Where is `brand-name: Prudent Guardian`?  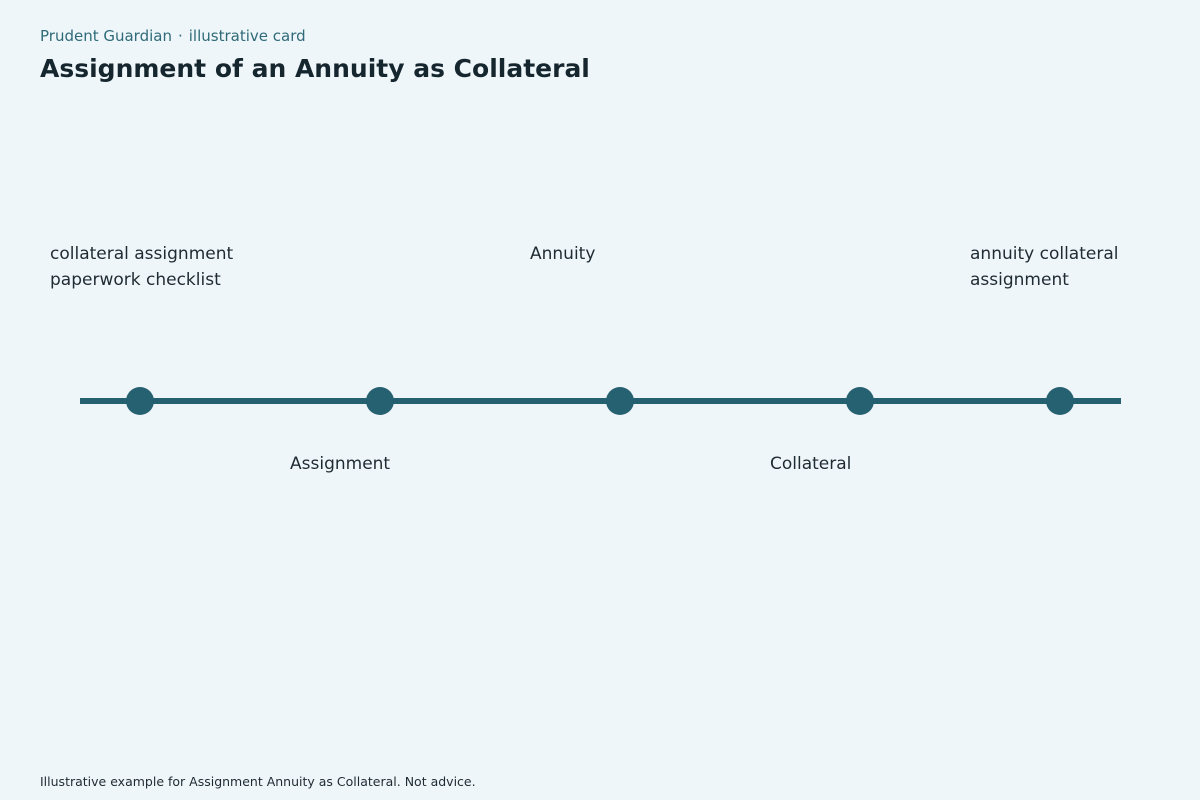 brand-name: Prudent Guardian is located at coordinates (106, 36).